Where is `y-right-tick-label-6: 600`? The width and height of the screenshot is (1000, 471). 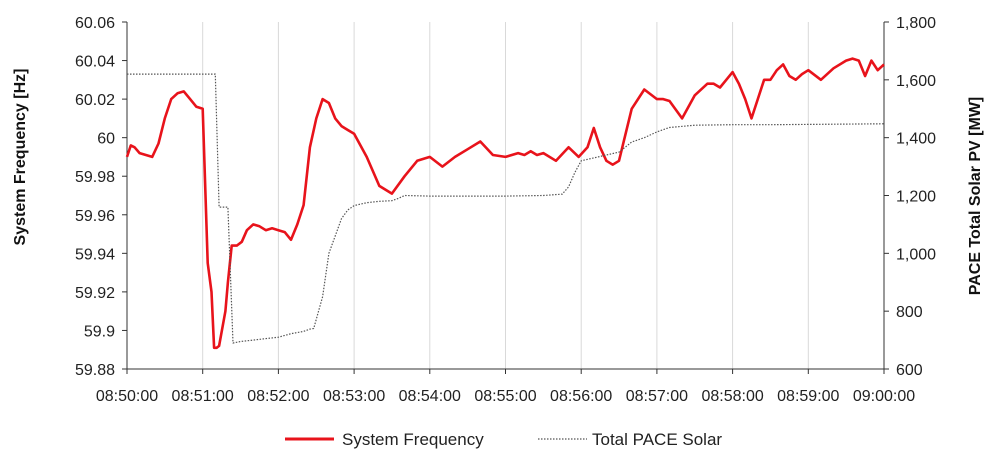 y-right-tick-label-6: 600 is located at coordinates (909, 370).